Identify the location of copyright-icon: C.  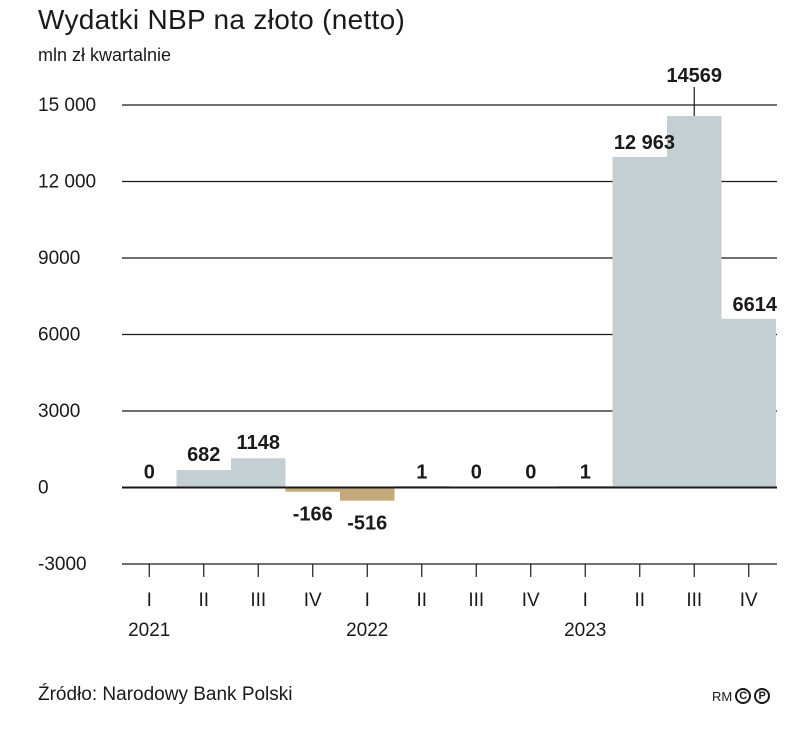
(743, 696).